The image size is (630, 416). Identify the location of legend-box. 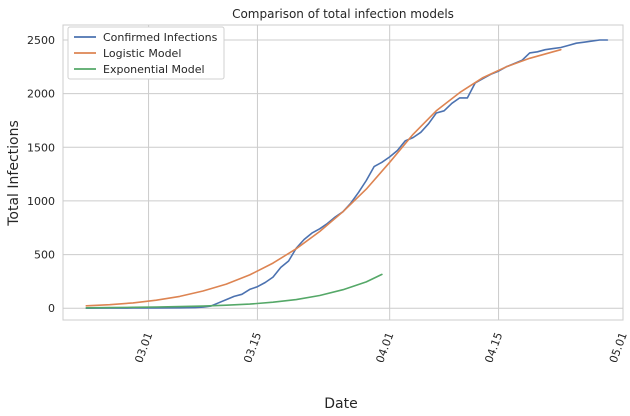
(146, 53).